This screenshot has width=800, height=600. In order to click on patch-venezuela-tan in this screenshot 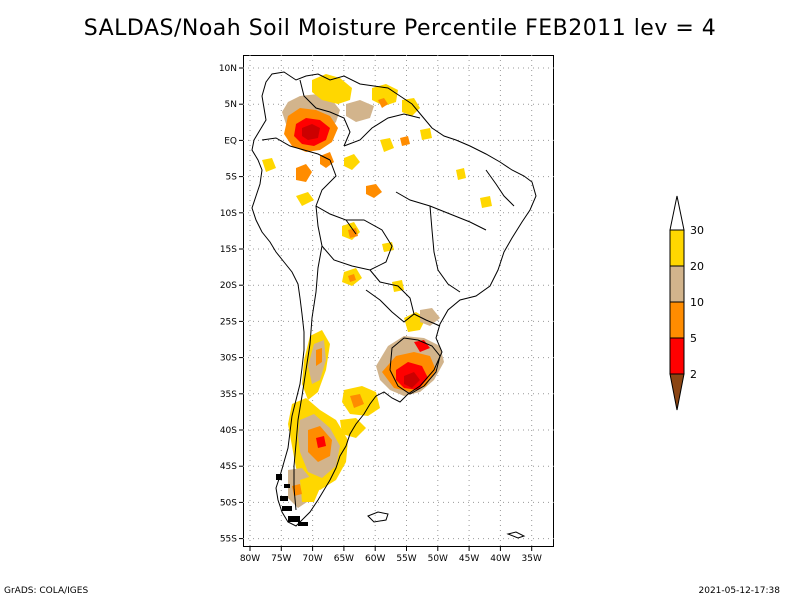, I will do `click(360, 111)`.